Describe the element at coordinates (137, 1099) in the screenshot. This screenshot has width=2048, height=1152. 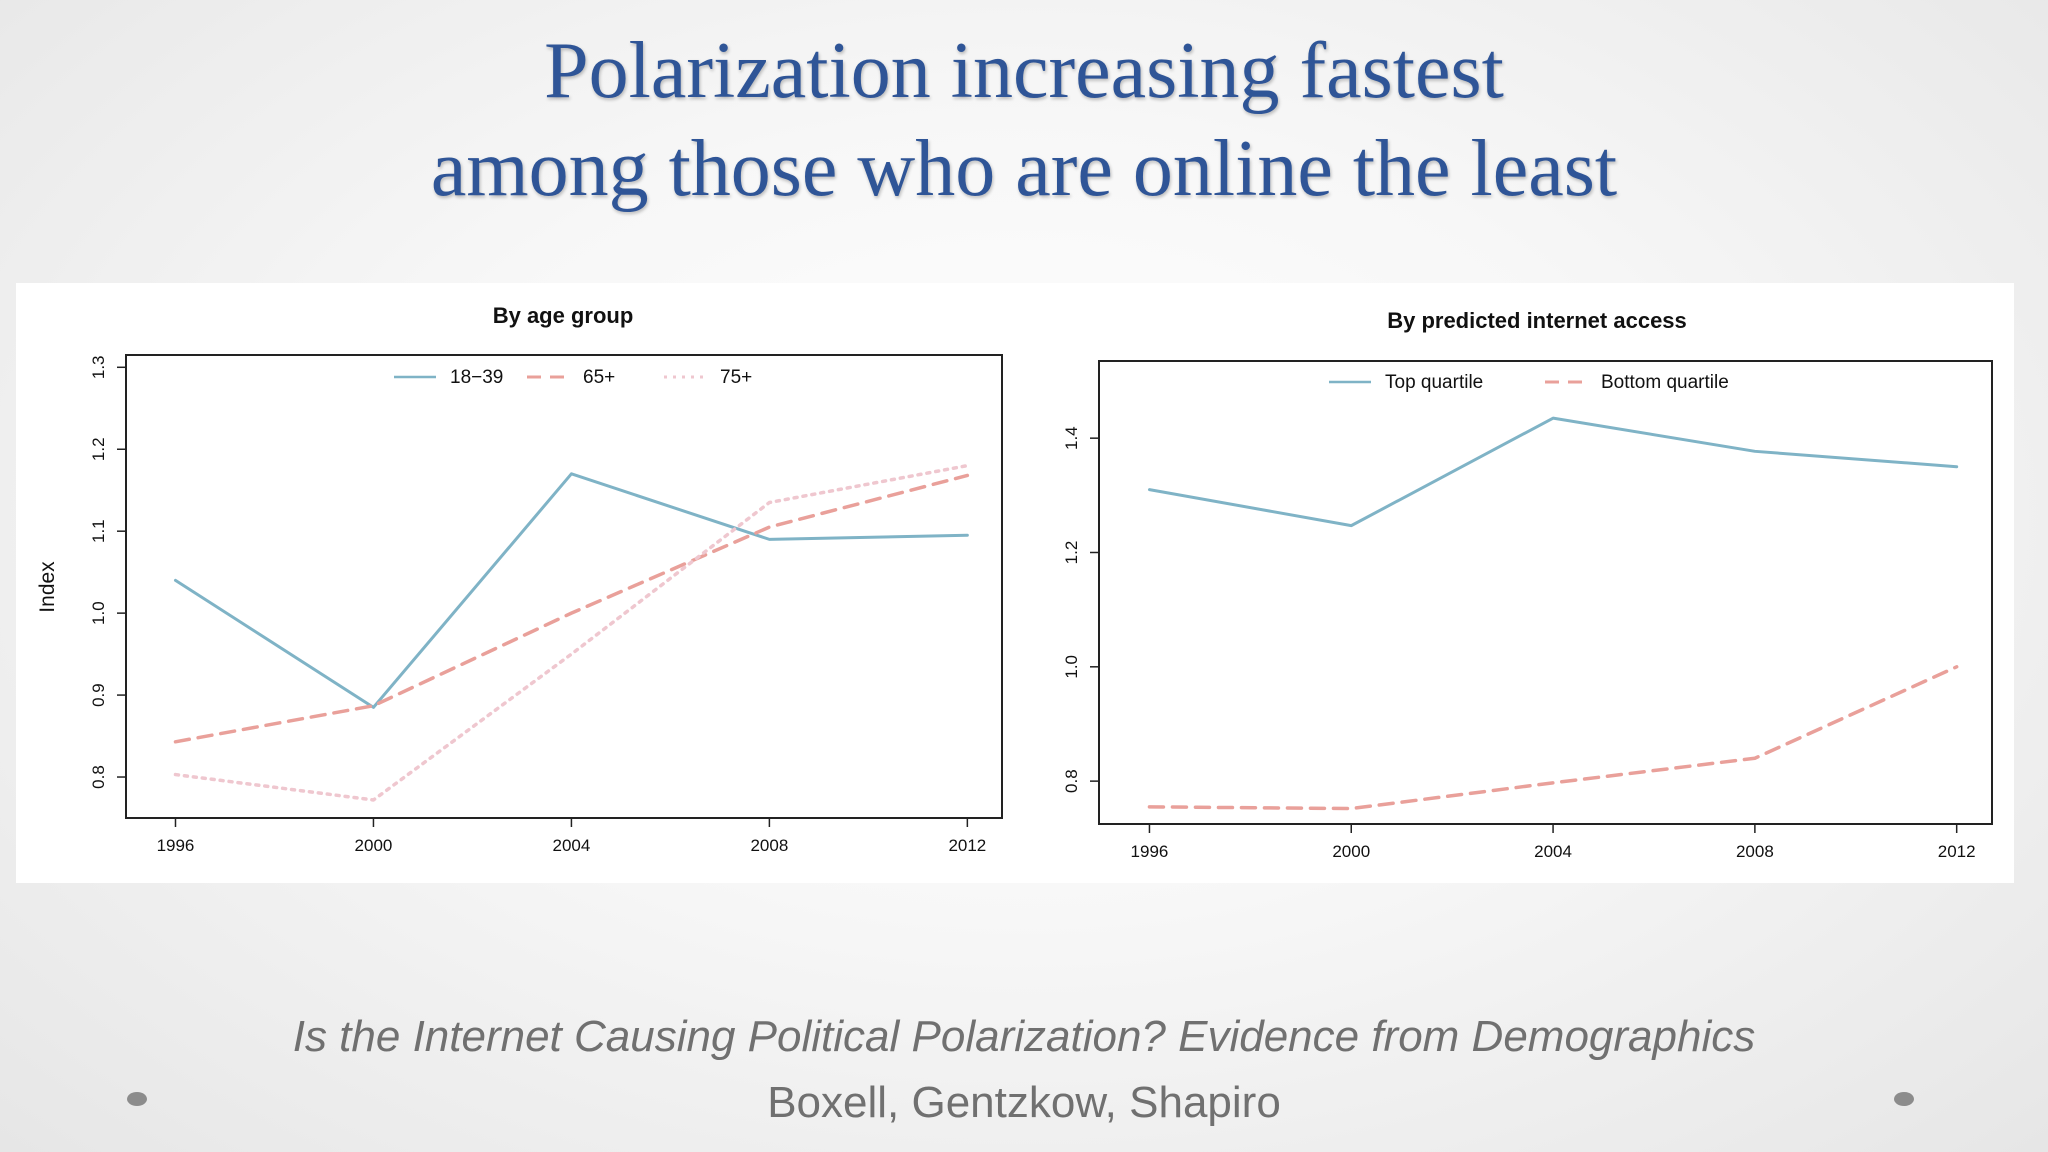
I see `bullet-dot-left` at that location.